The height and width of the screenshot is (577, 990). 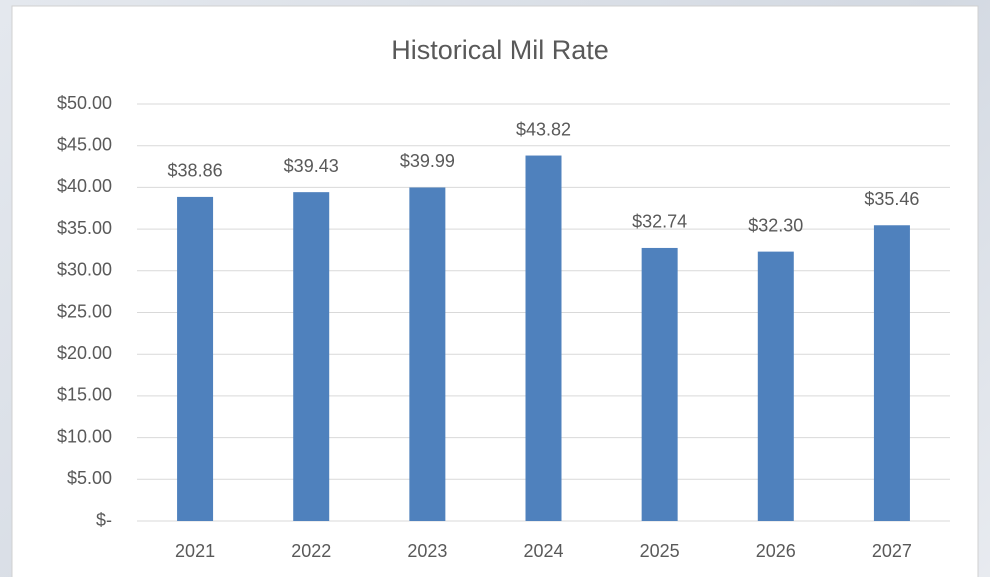 I want to click on data-label: $43.82, so click(x=543, y=129).